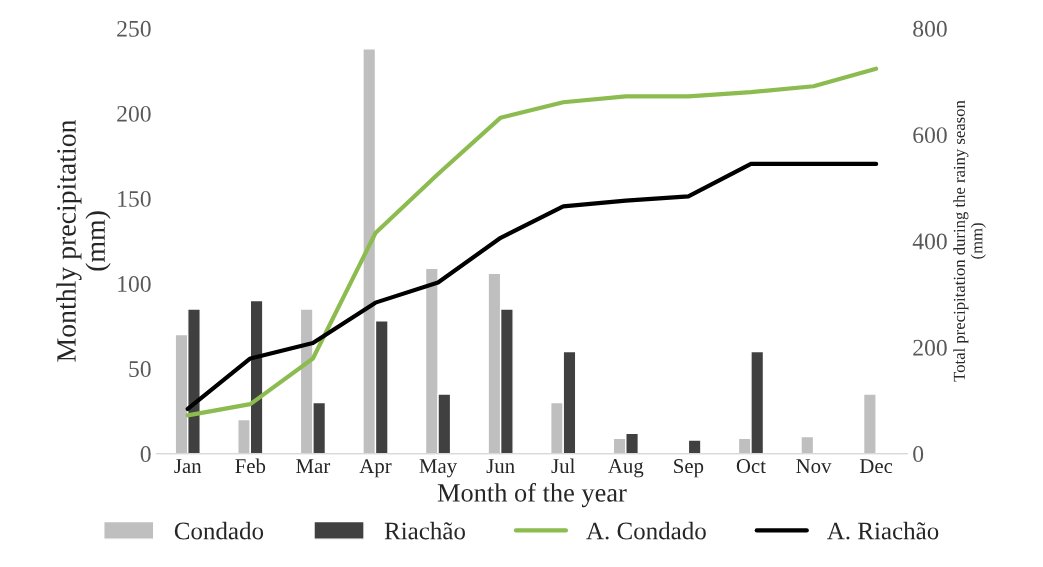 The image size is (1043, 567). I want to click on x-tick-label: Jun, so click(500, 466).